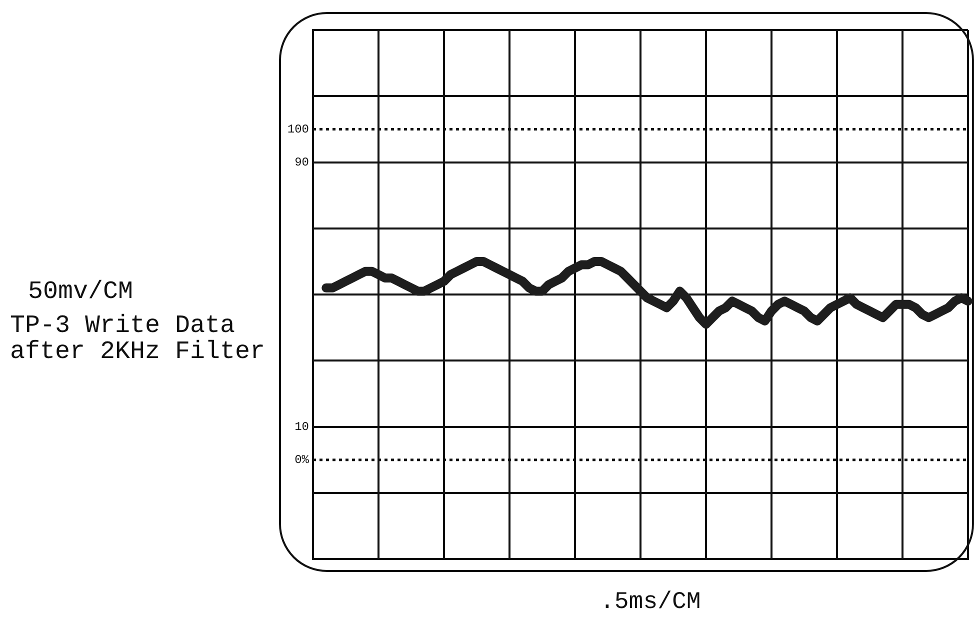 The image size is (974, 631). What do you see at coordinates (301, 162) in the screenshot?
I see `y-tick-label: 90` at bounding box center [301, 162].